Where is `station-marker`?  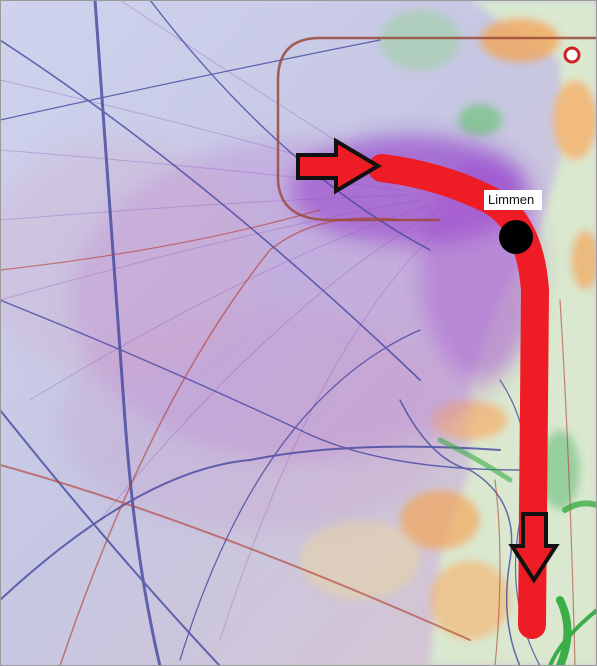
station-marker is located at coordinates (516, 237).